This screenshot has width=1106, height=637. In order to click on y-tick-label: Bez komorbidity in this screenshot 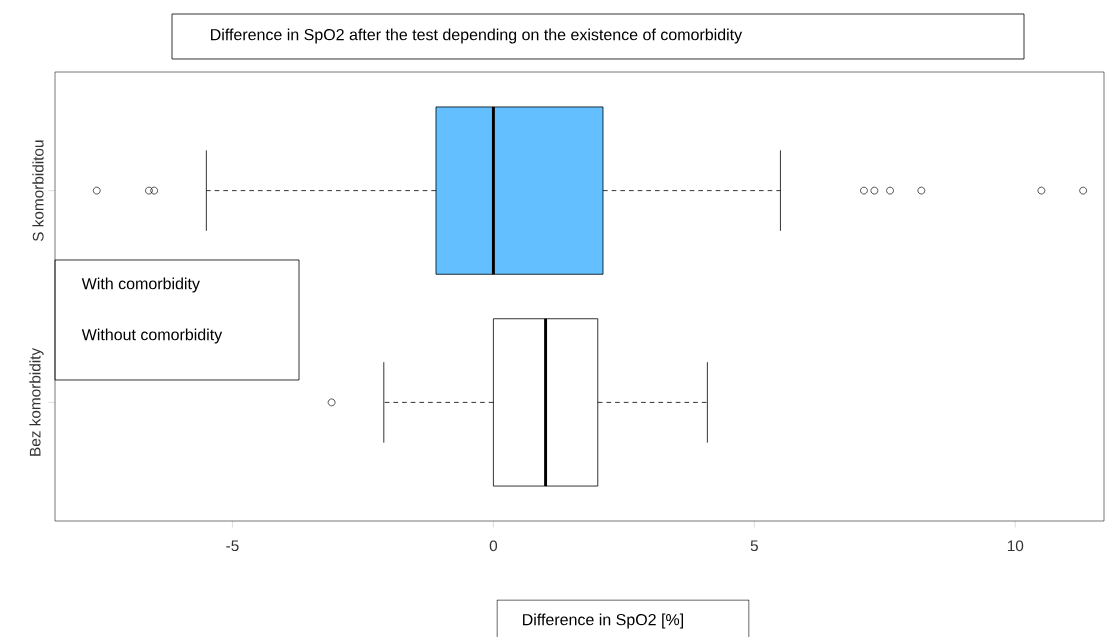, I will do `click(36, 401)`.